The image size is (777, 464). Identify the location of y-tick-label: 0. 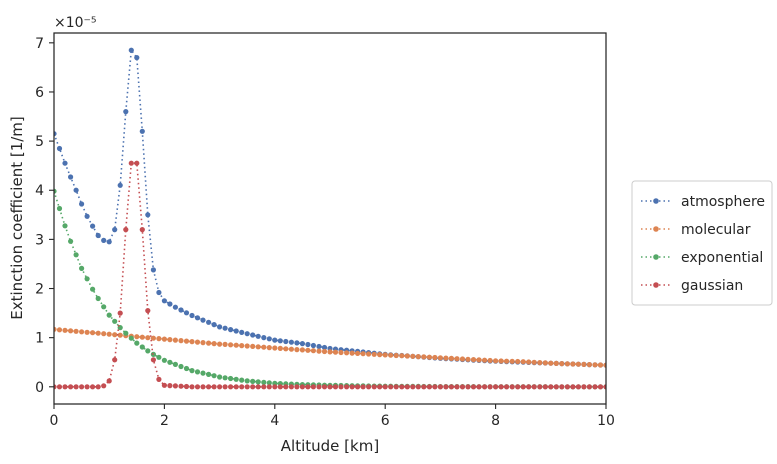
(39, 388).